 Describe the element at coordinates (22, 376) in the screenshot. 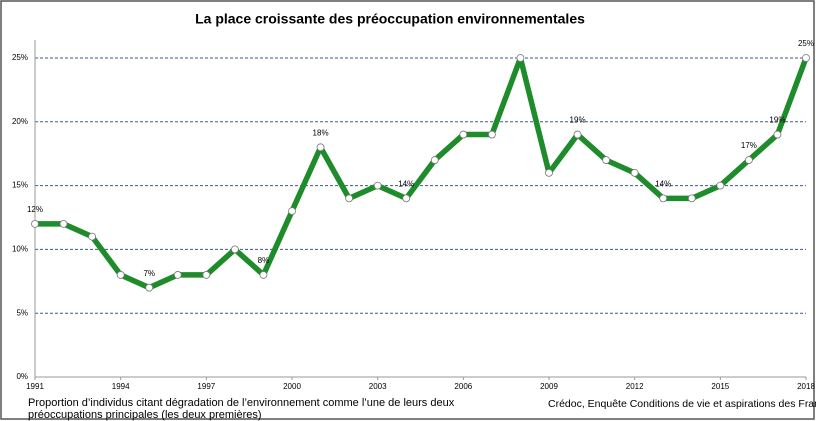

I see `y-tick-label: 0%` at that location.